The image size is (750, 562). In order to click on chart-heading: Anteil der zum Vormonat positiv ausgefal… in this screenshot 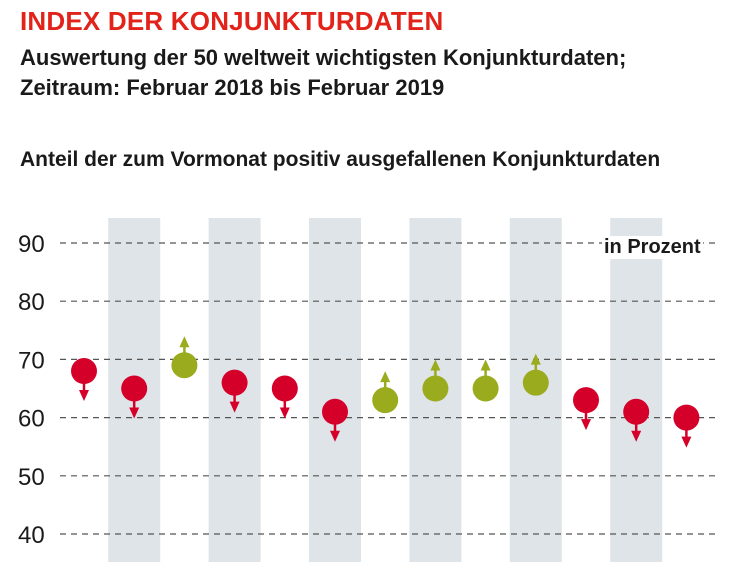, I will do `click(340, 159)`.